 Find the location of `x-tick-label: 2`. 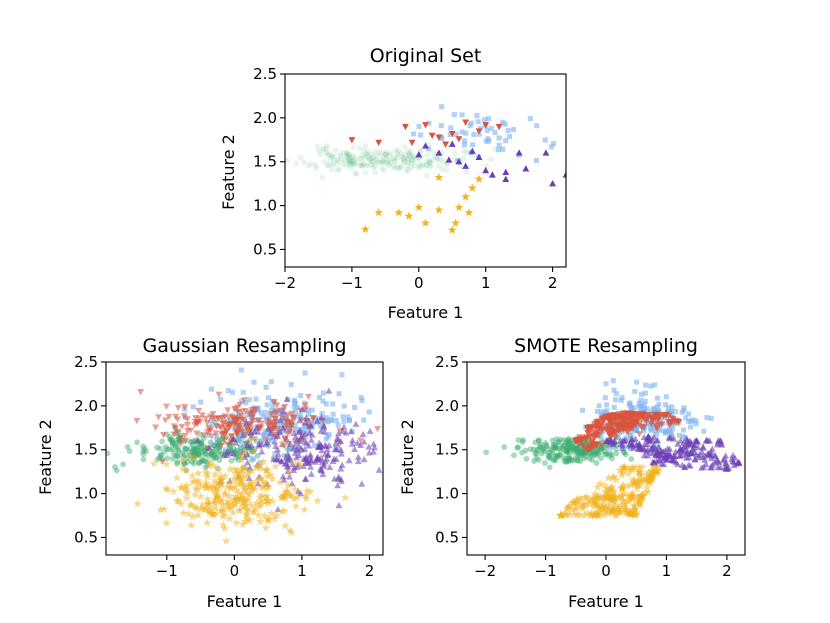

x-tick-label: 2 is located at coordinates (553, 283).